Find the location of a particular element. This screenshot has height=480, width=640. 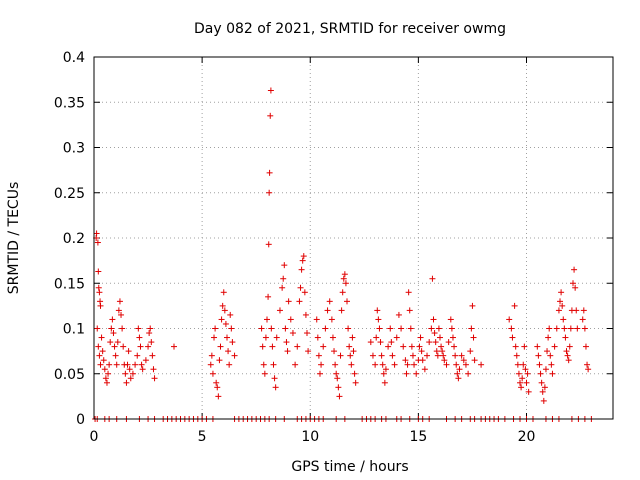

y-tick-label: 0.3 is located at coordinates (74, 149).